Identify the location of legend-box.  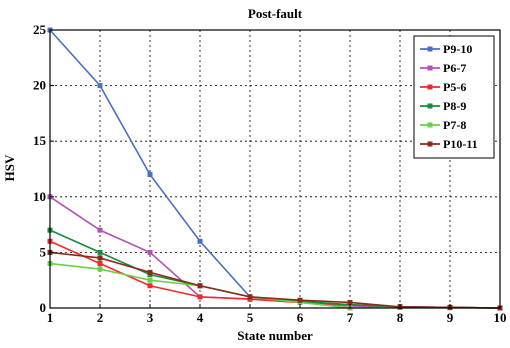
(454, 97).